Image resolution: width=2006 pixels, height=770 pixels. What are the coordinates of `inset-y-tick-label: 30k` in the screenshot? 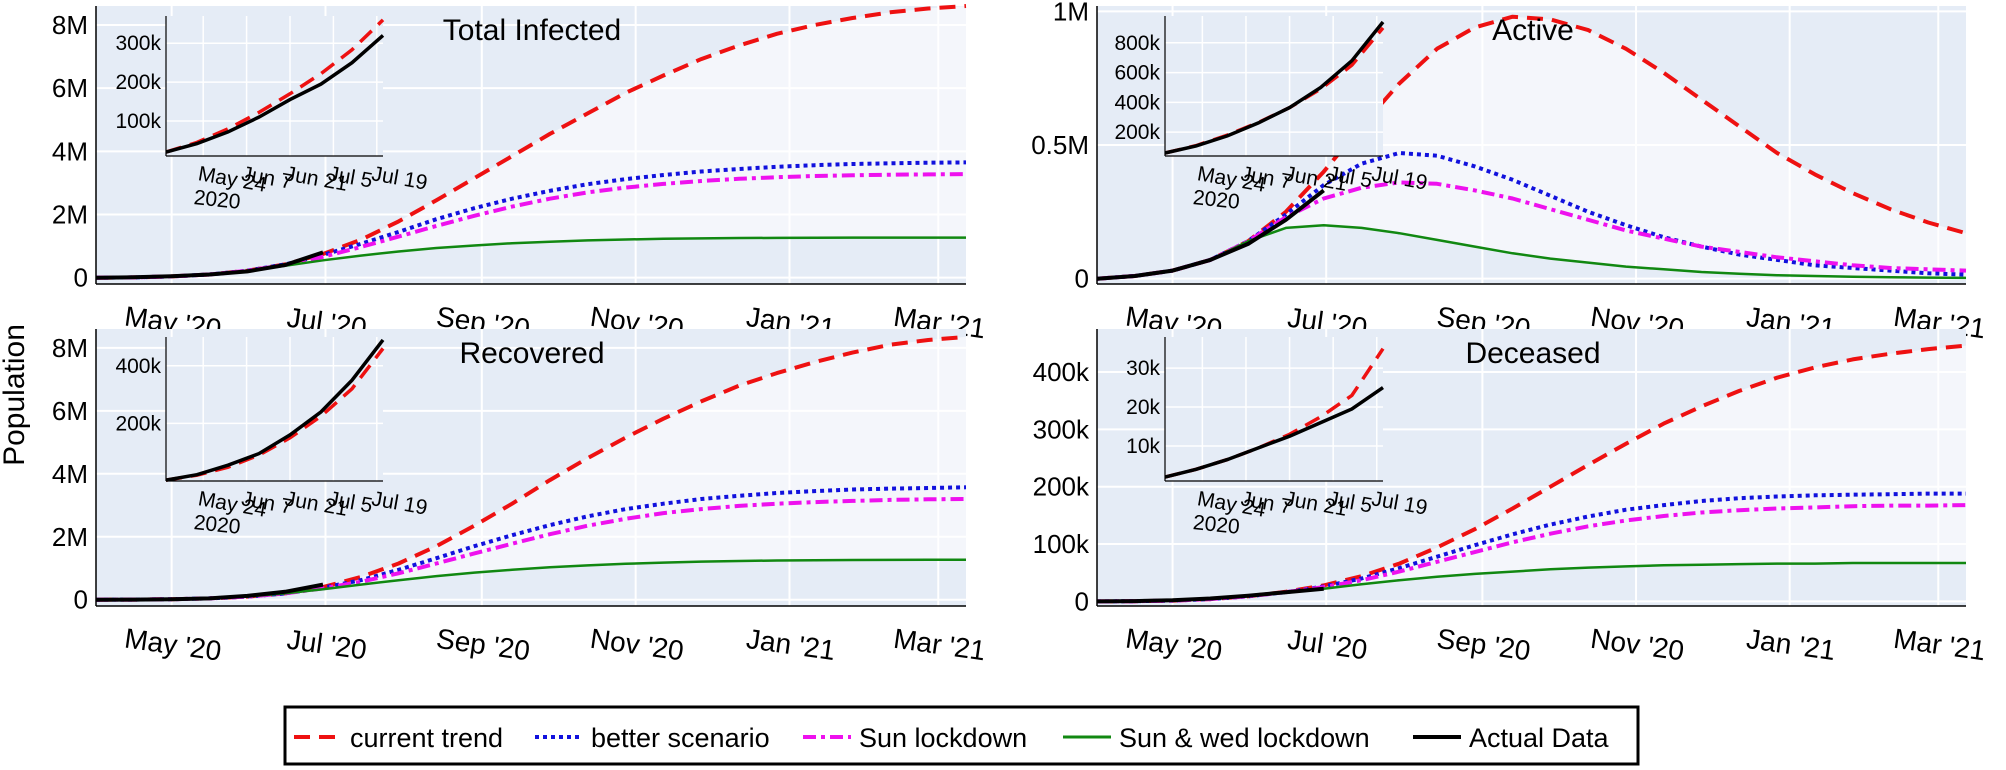 It's located at (1143, 368).